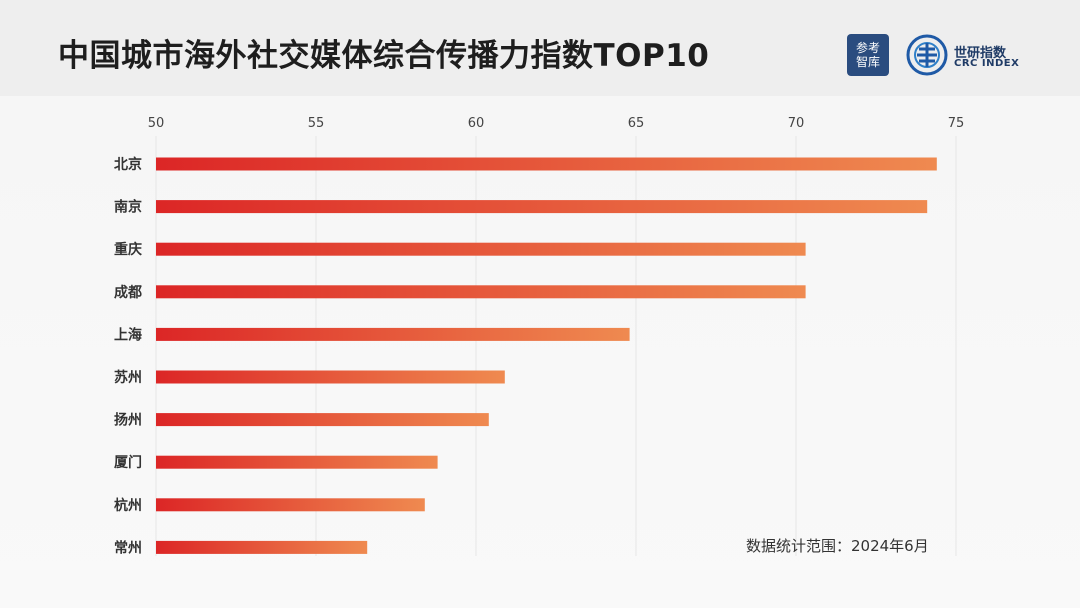 Image resolution: width=1080 pixels, height=608 pixels. What do you see at coordinates (128, 462) in the screenshot?
I see `category-label: 厦门` at bounding box center [128, 462].